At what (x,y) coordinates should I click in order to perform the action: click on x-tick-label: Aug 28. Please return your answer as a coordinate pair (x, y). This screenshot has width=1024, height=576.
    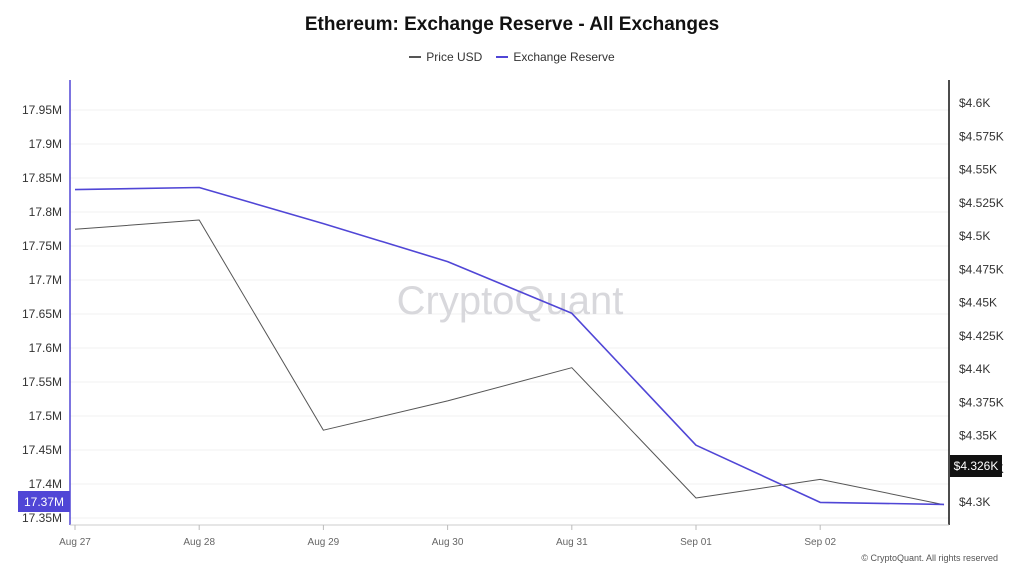
    Looking at the image, I should click on (199, 542).